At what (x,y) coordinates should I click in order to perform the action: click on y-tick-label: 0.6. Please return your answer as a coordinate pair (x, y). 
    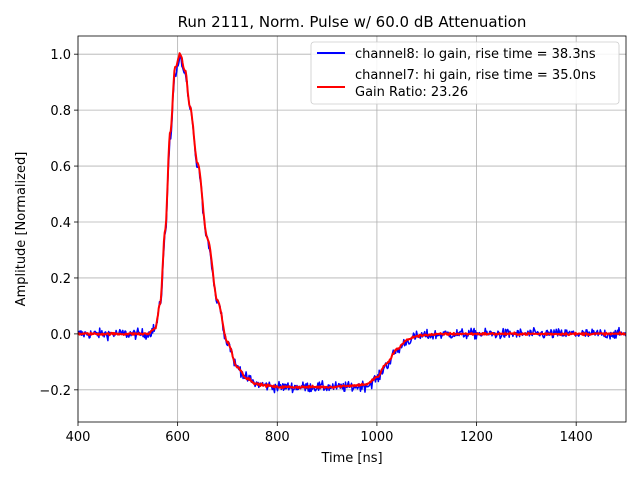
    Looking at the image, I should click on (60, 167).